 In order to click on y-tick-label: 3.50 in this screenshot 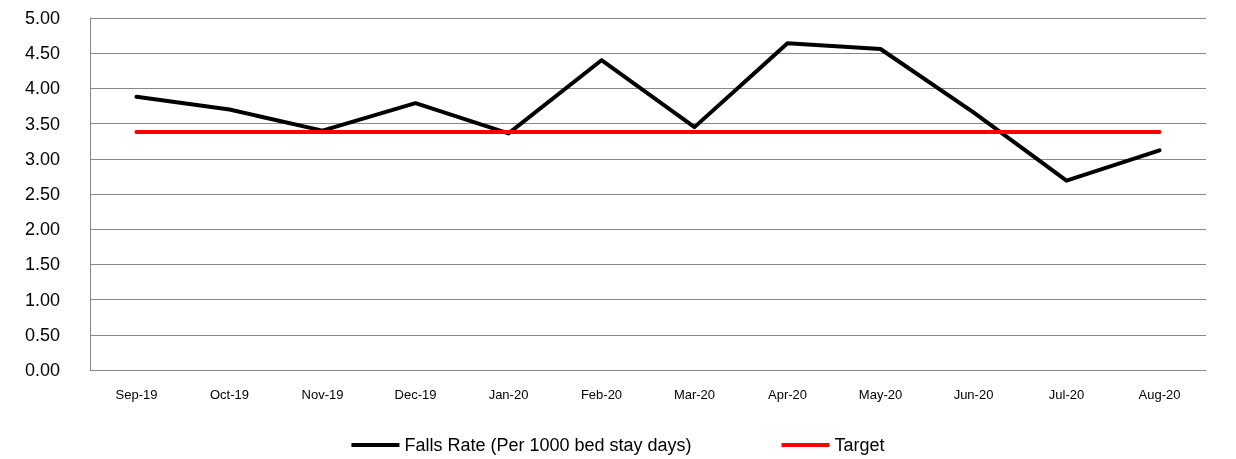, I will do `click(42, 123)`.